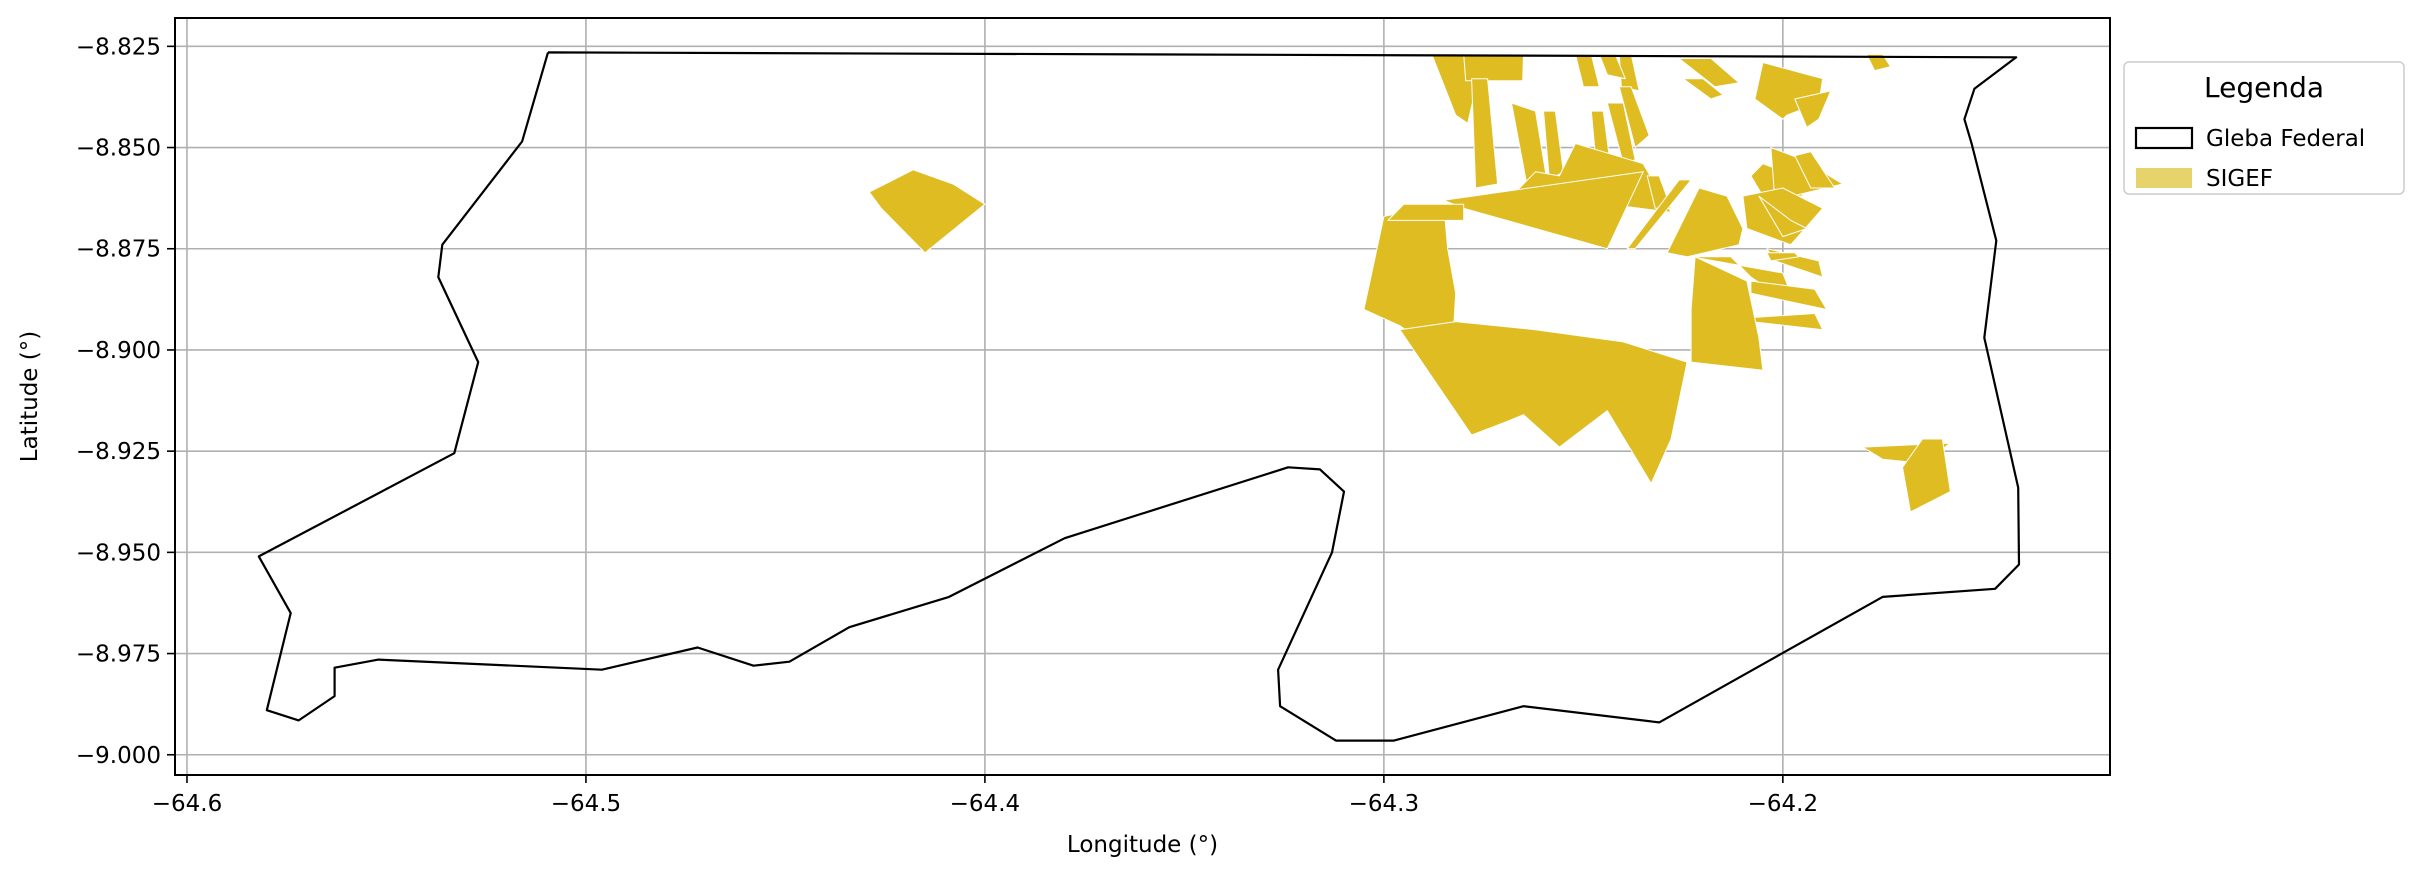  What do you see at coordinates (1142, 845) in the screenshot?
I see `x-axis-title: Longitude (°)` at bounding box center [1142, 845].